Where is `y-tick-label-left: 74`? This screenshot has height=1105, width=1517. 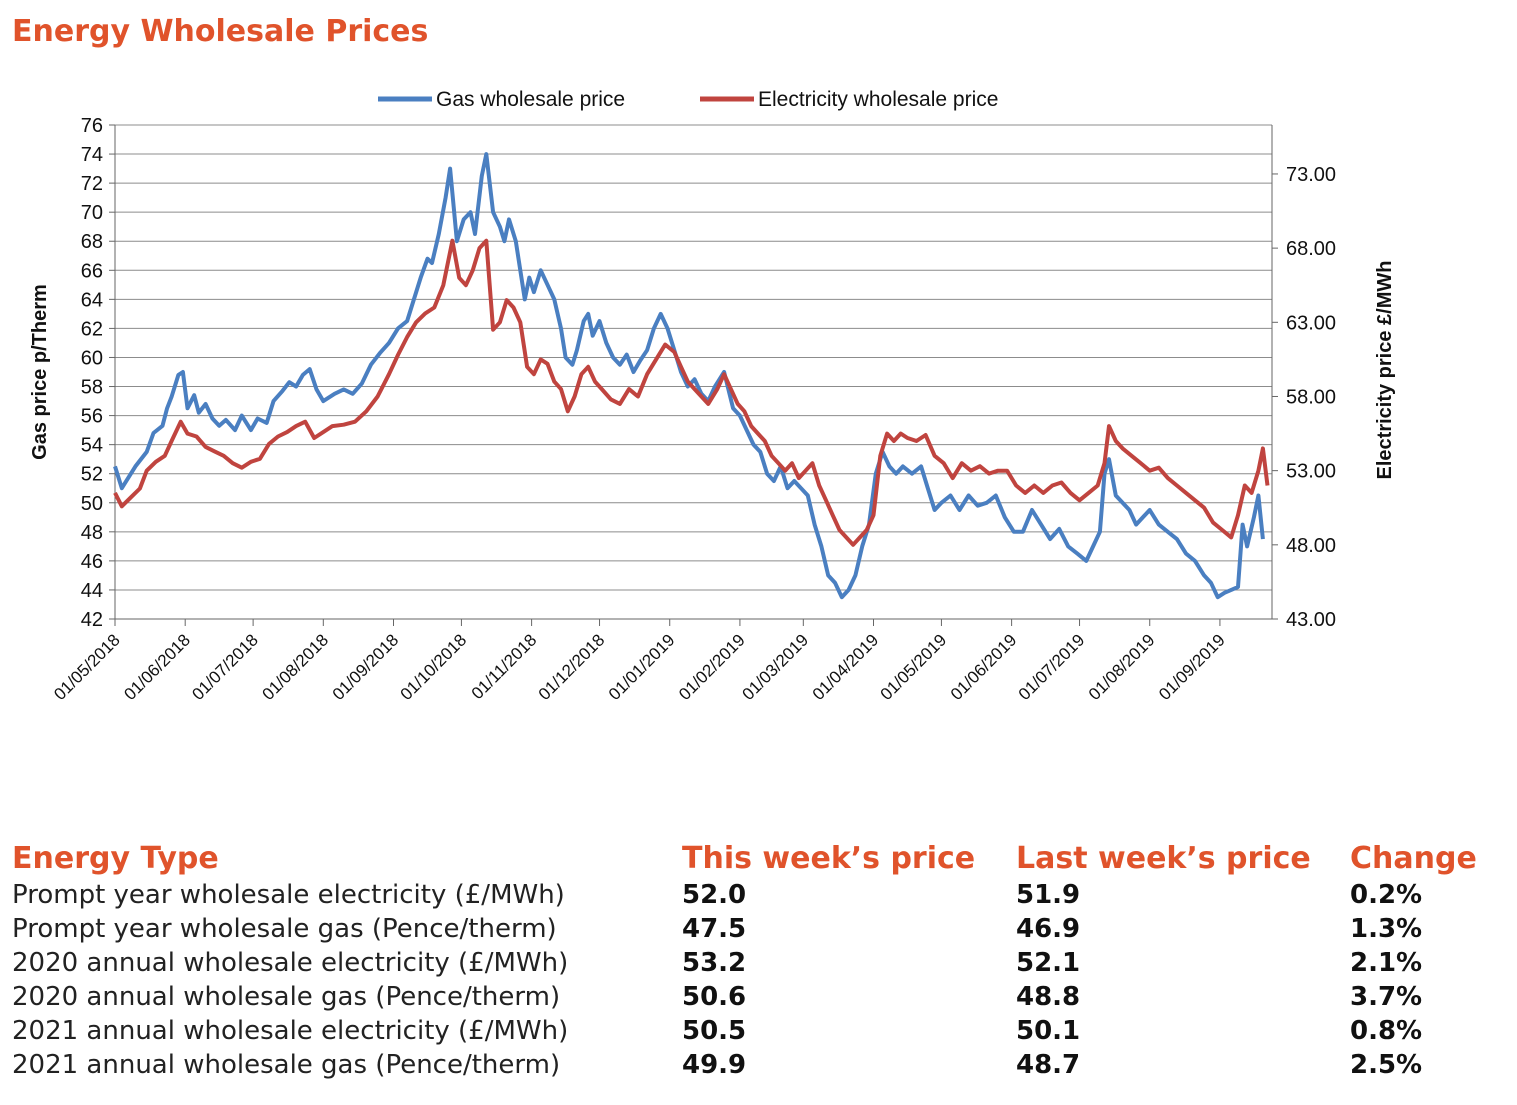 y-tick-label-left: 74 is located at coordinates (92, 155).